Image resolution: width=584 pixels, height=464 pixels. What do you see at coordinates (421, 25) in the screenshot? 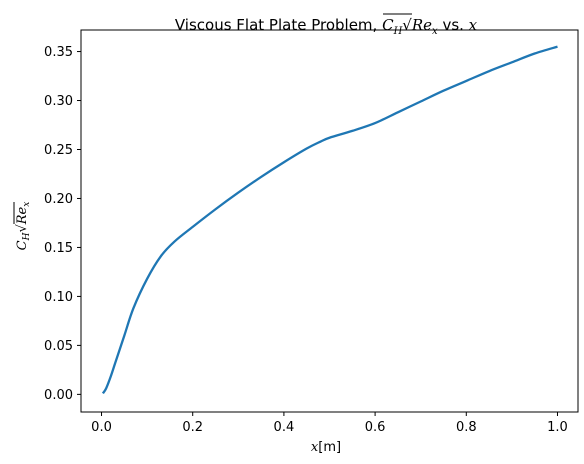
I see `title-radicand: Re` at bounding box center [421, 25].